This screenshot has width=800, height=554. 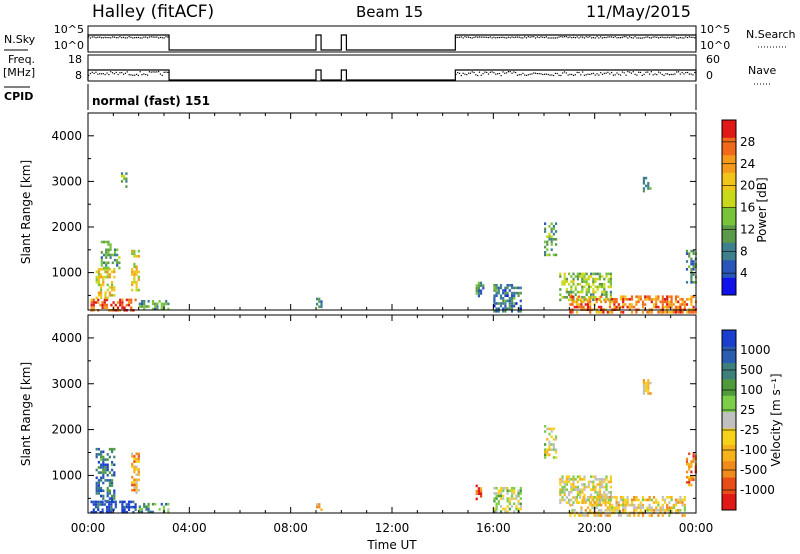 I want to click on colorbar-tick-label: 16, so click(x=747, y=208).